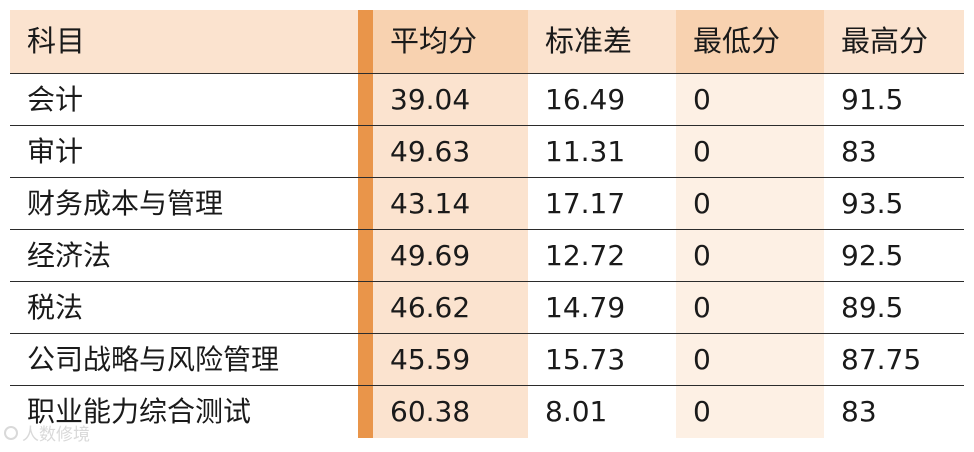  Describe the element at coordinates (450, 359) in the screenshot. I see `cell-mean: 45.59` at that location.